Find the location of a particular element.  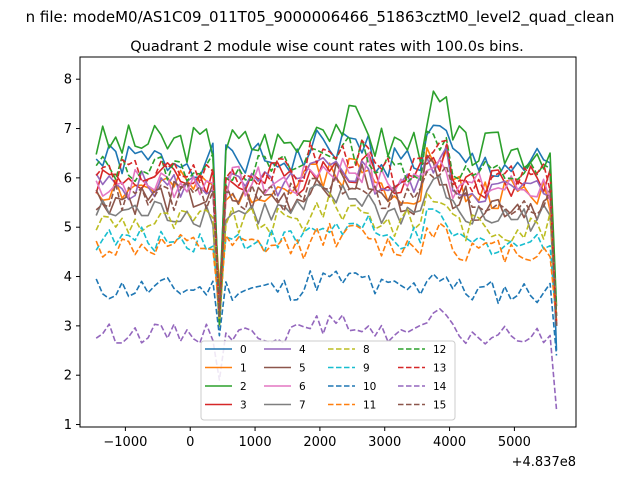

y-tick-label: 7 is located at coordinates (68, 129).